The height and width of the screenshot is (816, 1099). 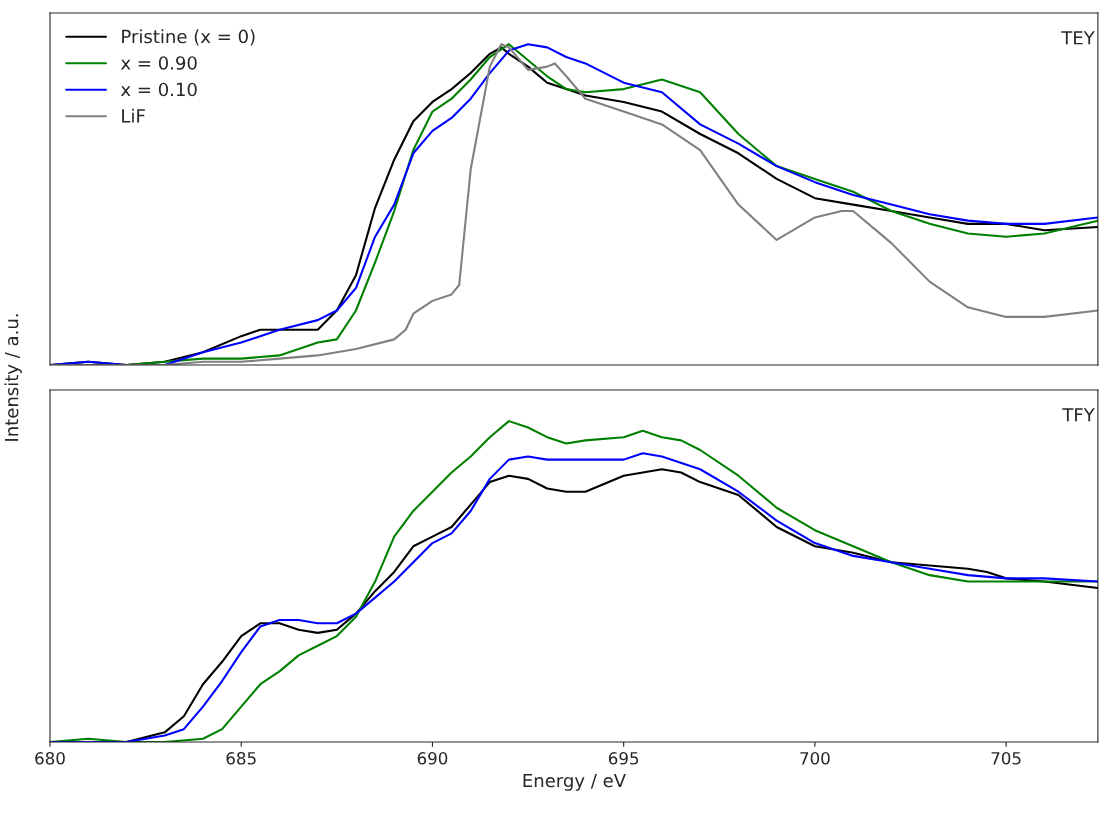 I want to click on annotation: TFY, so click(x=1078, y=415).